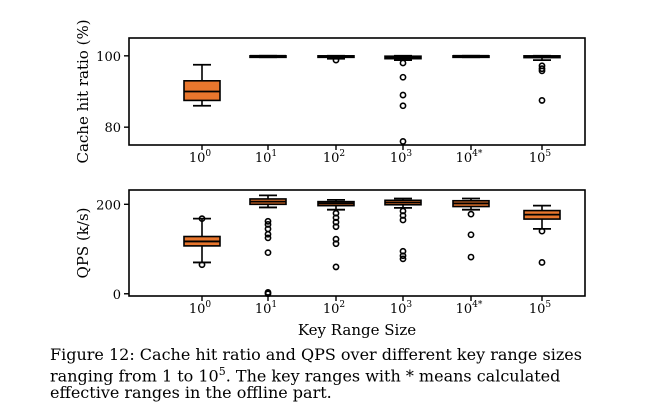  Describe the element at coordinates (83, 243) in the screenshot. I see `y-axis-title: QPS (k/s)` at that location.